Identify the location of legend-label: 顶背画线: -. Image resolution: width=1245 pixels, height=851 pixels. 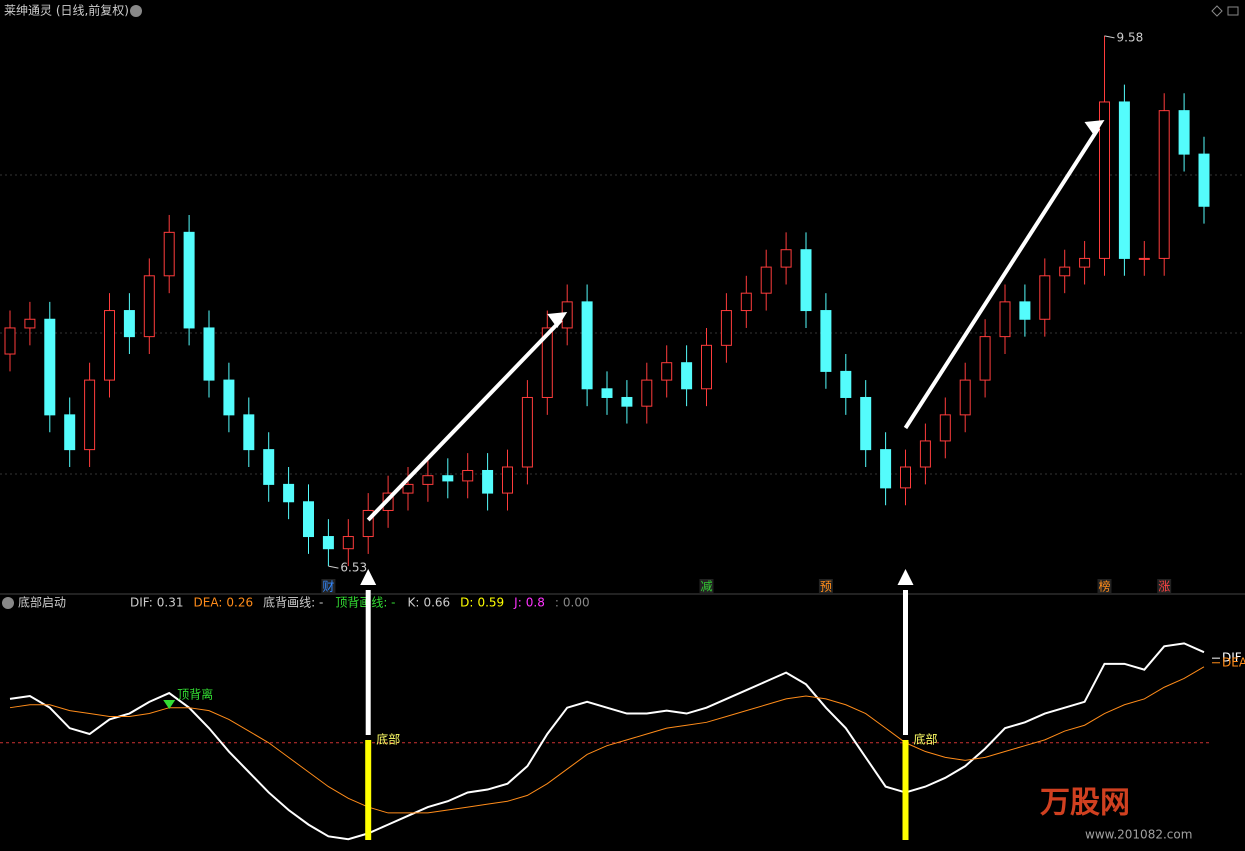
(365, 603).